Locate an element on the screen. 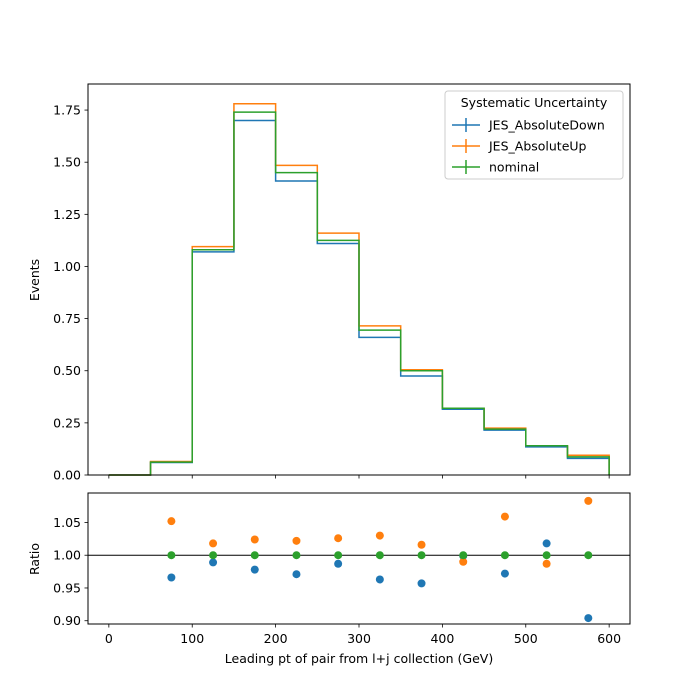  legend-label: nominal is located at coordinates (514, 167).